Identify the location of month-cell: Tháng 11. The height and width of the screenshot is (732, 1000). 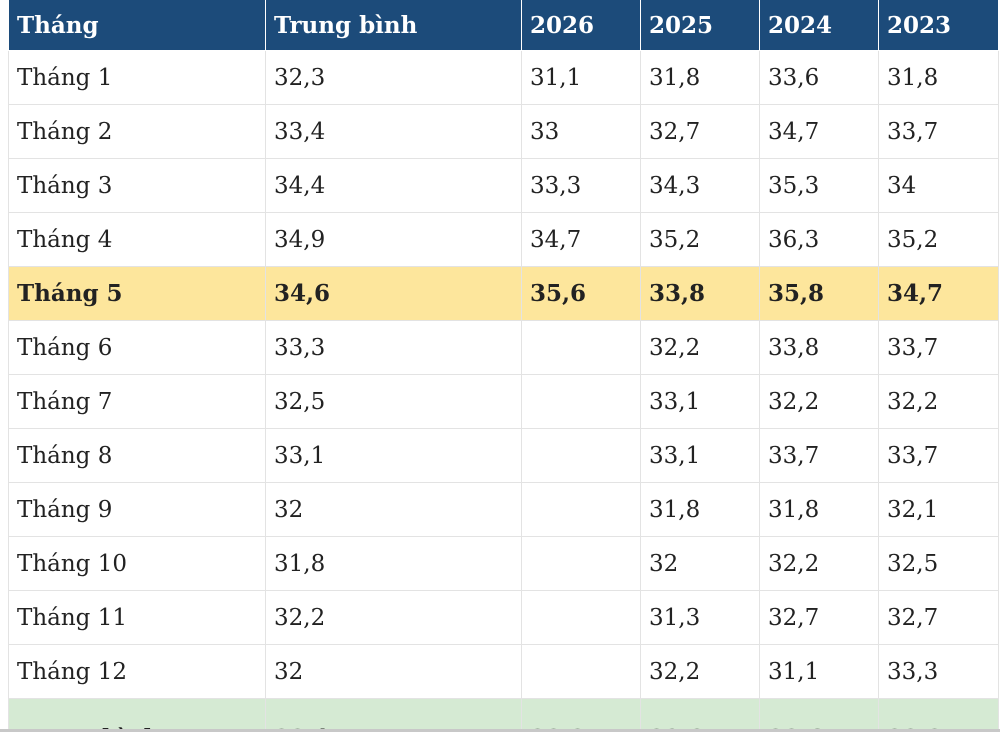
(137, 617).